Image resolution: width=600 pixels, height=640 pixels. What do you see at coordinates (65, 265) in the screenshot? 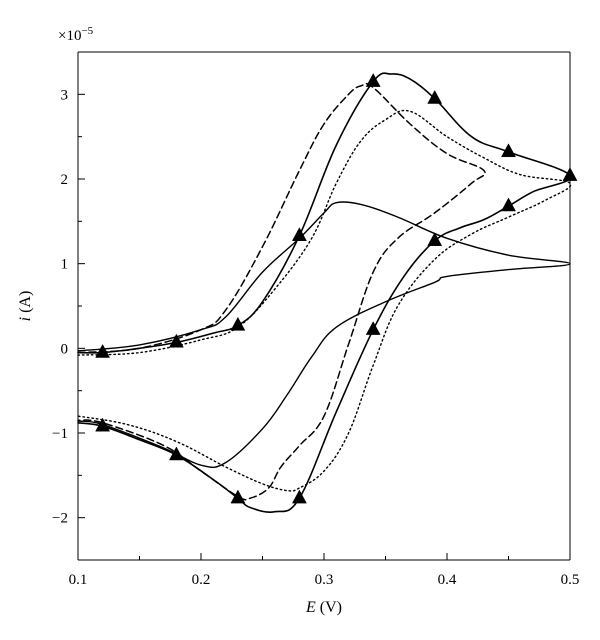
I see `y-tick-label: 1` at bounding box center [65, 265].